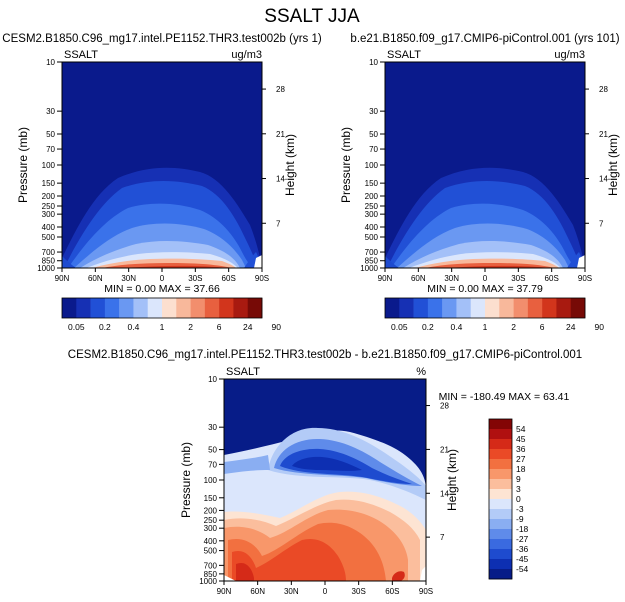 Image resolution: width=625 pixels, height=602 pixels. Describe the element at coordinates (485, 327) in the screenshot. I see `colorbar-label: 1` at that location.